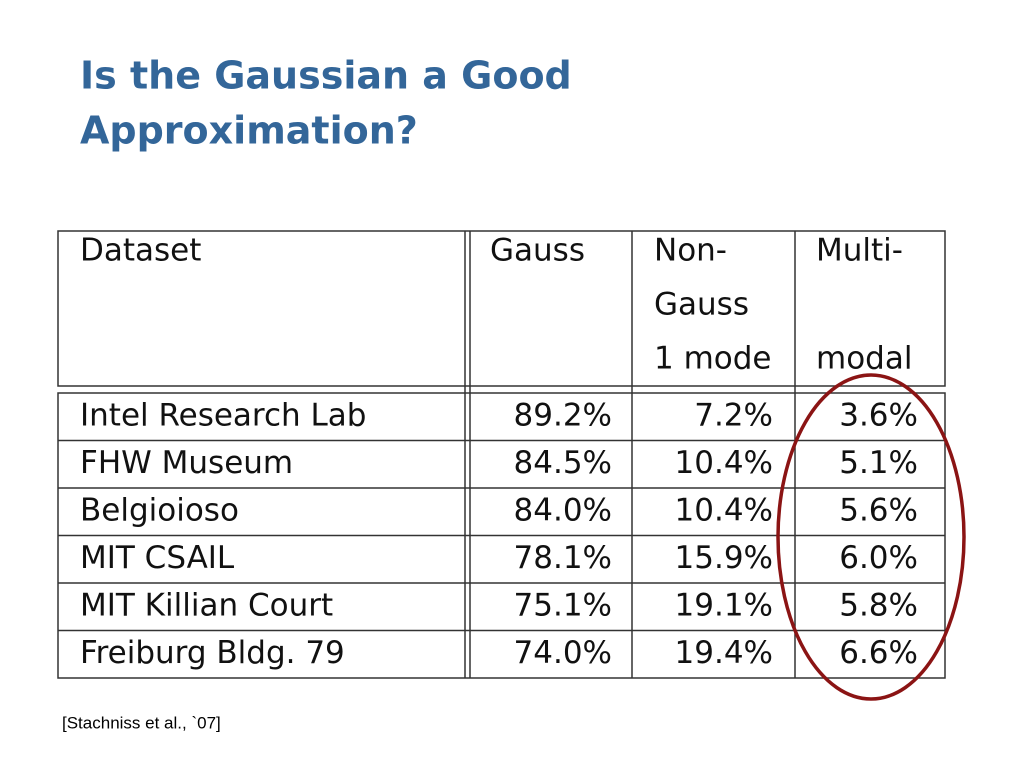 This screenshot has height=768, width=1024. What do you see at coordinates (878, 510) in the screenshot?
I see `percent-cell: 5.6%` at bounding box center [878, 510].